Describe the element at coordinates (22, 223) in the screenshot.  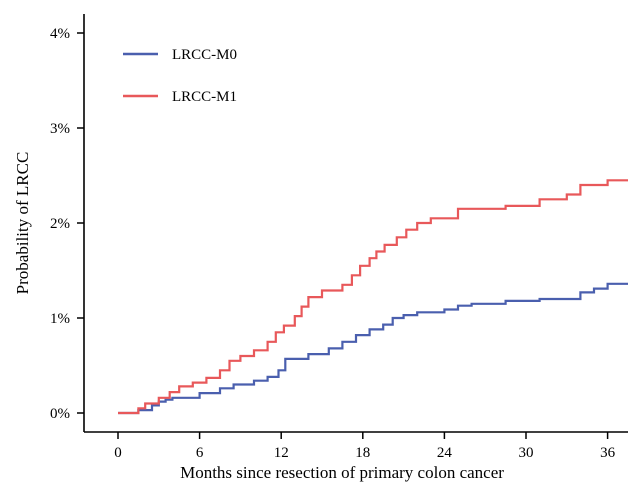
I see `y-axis-title: Probability of LRCC` at that location.